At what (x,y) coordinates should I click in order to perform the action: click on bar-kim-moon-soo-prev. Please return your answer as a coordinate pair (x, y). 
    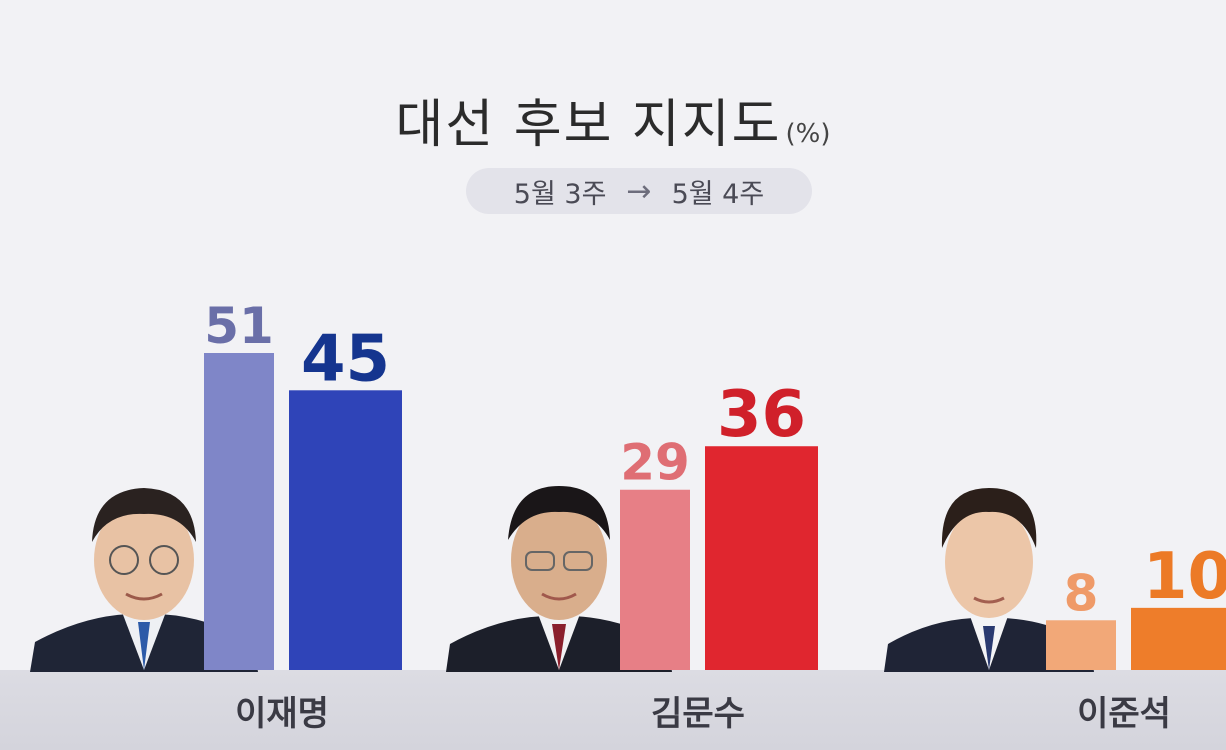
    Looking at the image, I should click on (655, 579).